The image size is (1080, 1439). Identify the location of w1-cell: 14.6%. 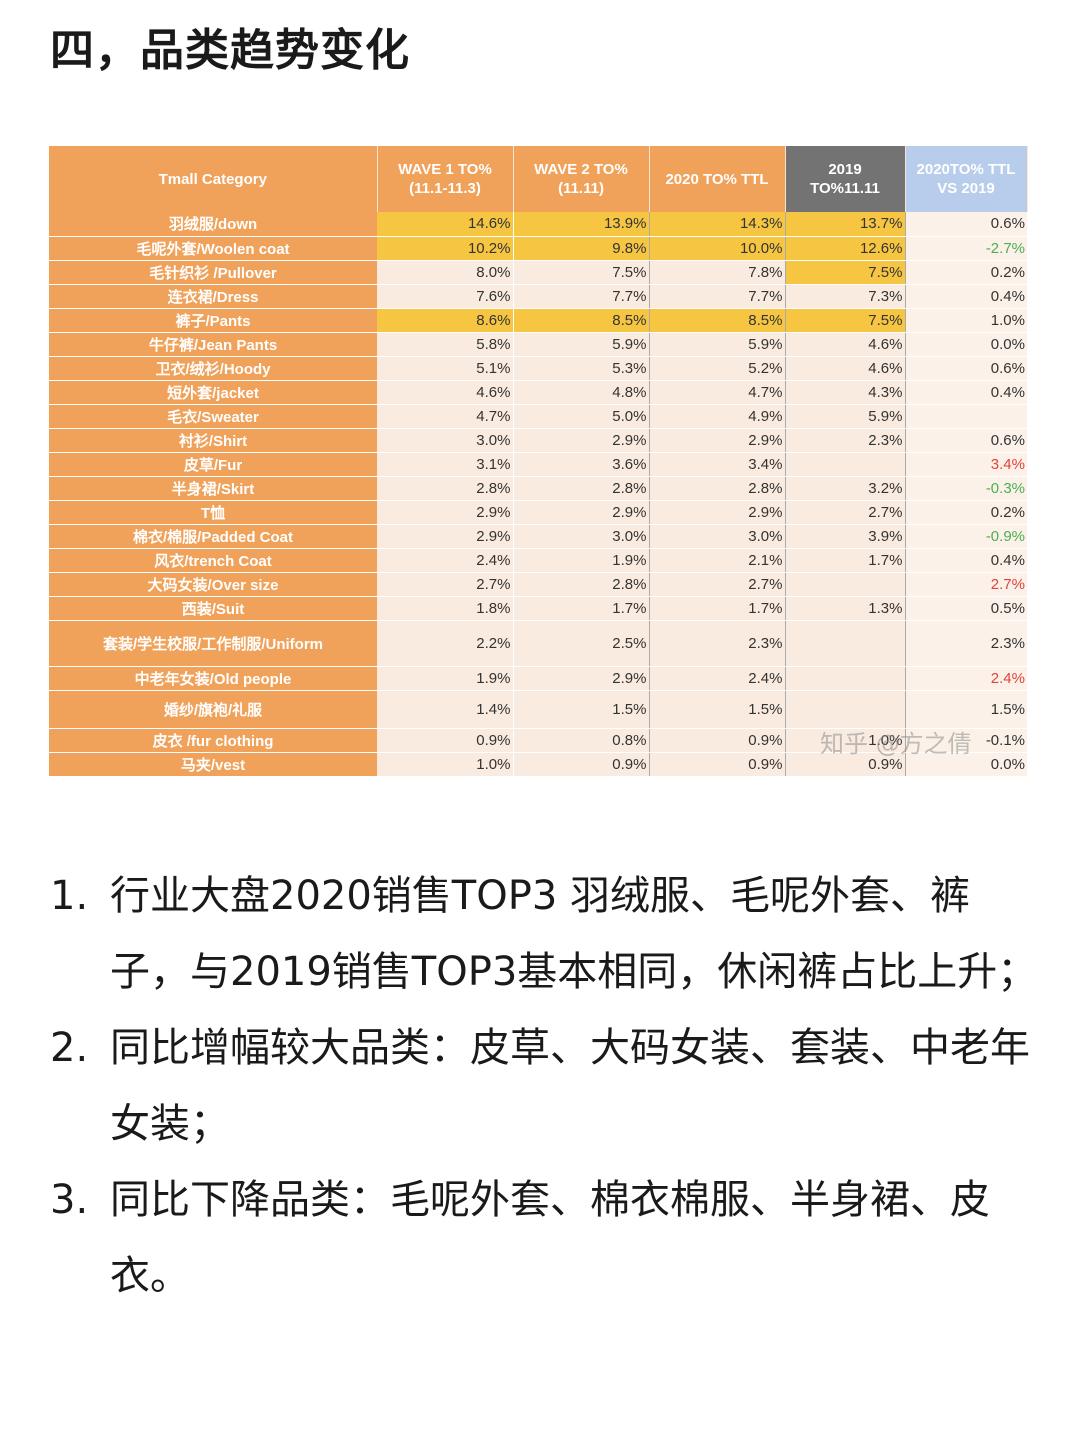
(445, 224).